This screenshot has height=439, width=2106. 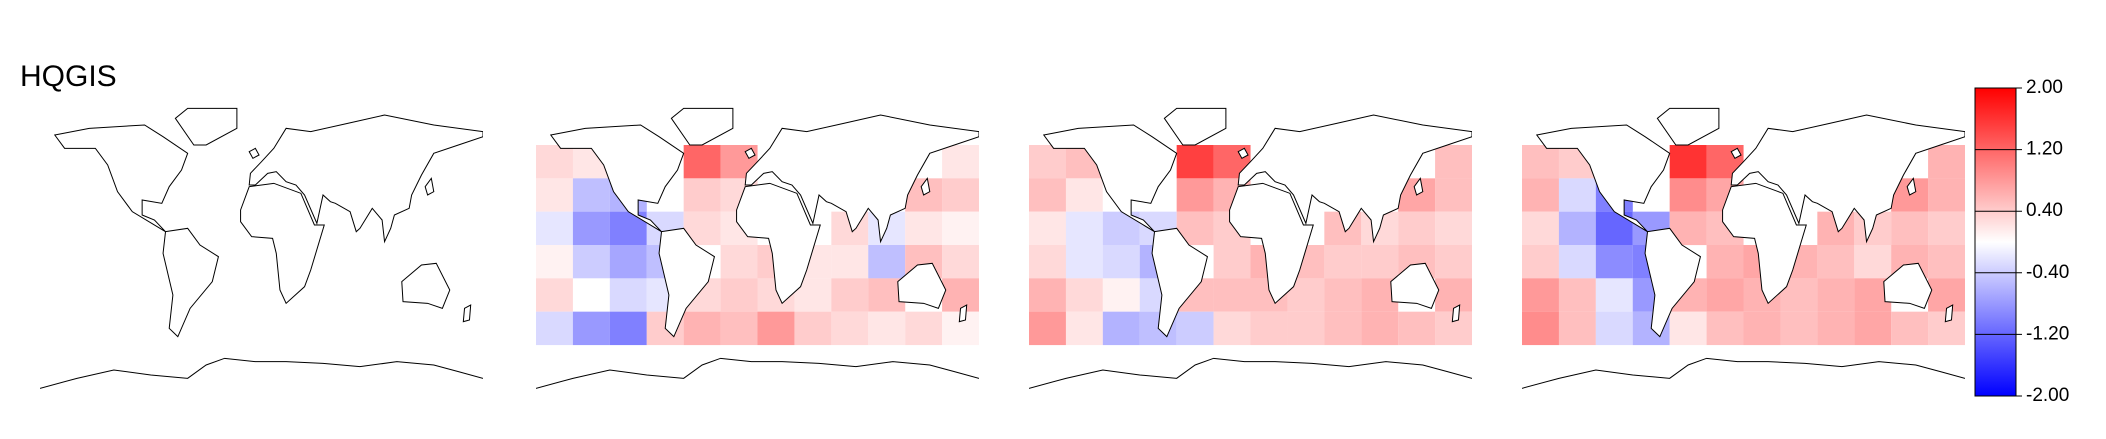 I want to click on colorbar-tick-label: 2.00, so click(x=2044, y=87).